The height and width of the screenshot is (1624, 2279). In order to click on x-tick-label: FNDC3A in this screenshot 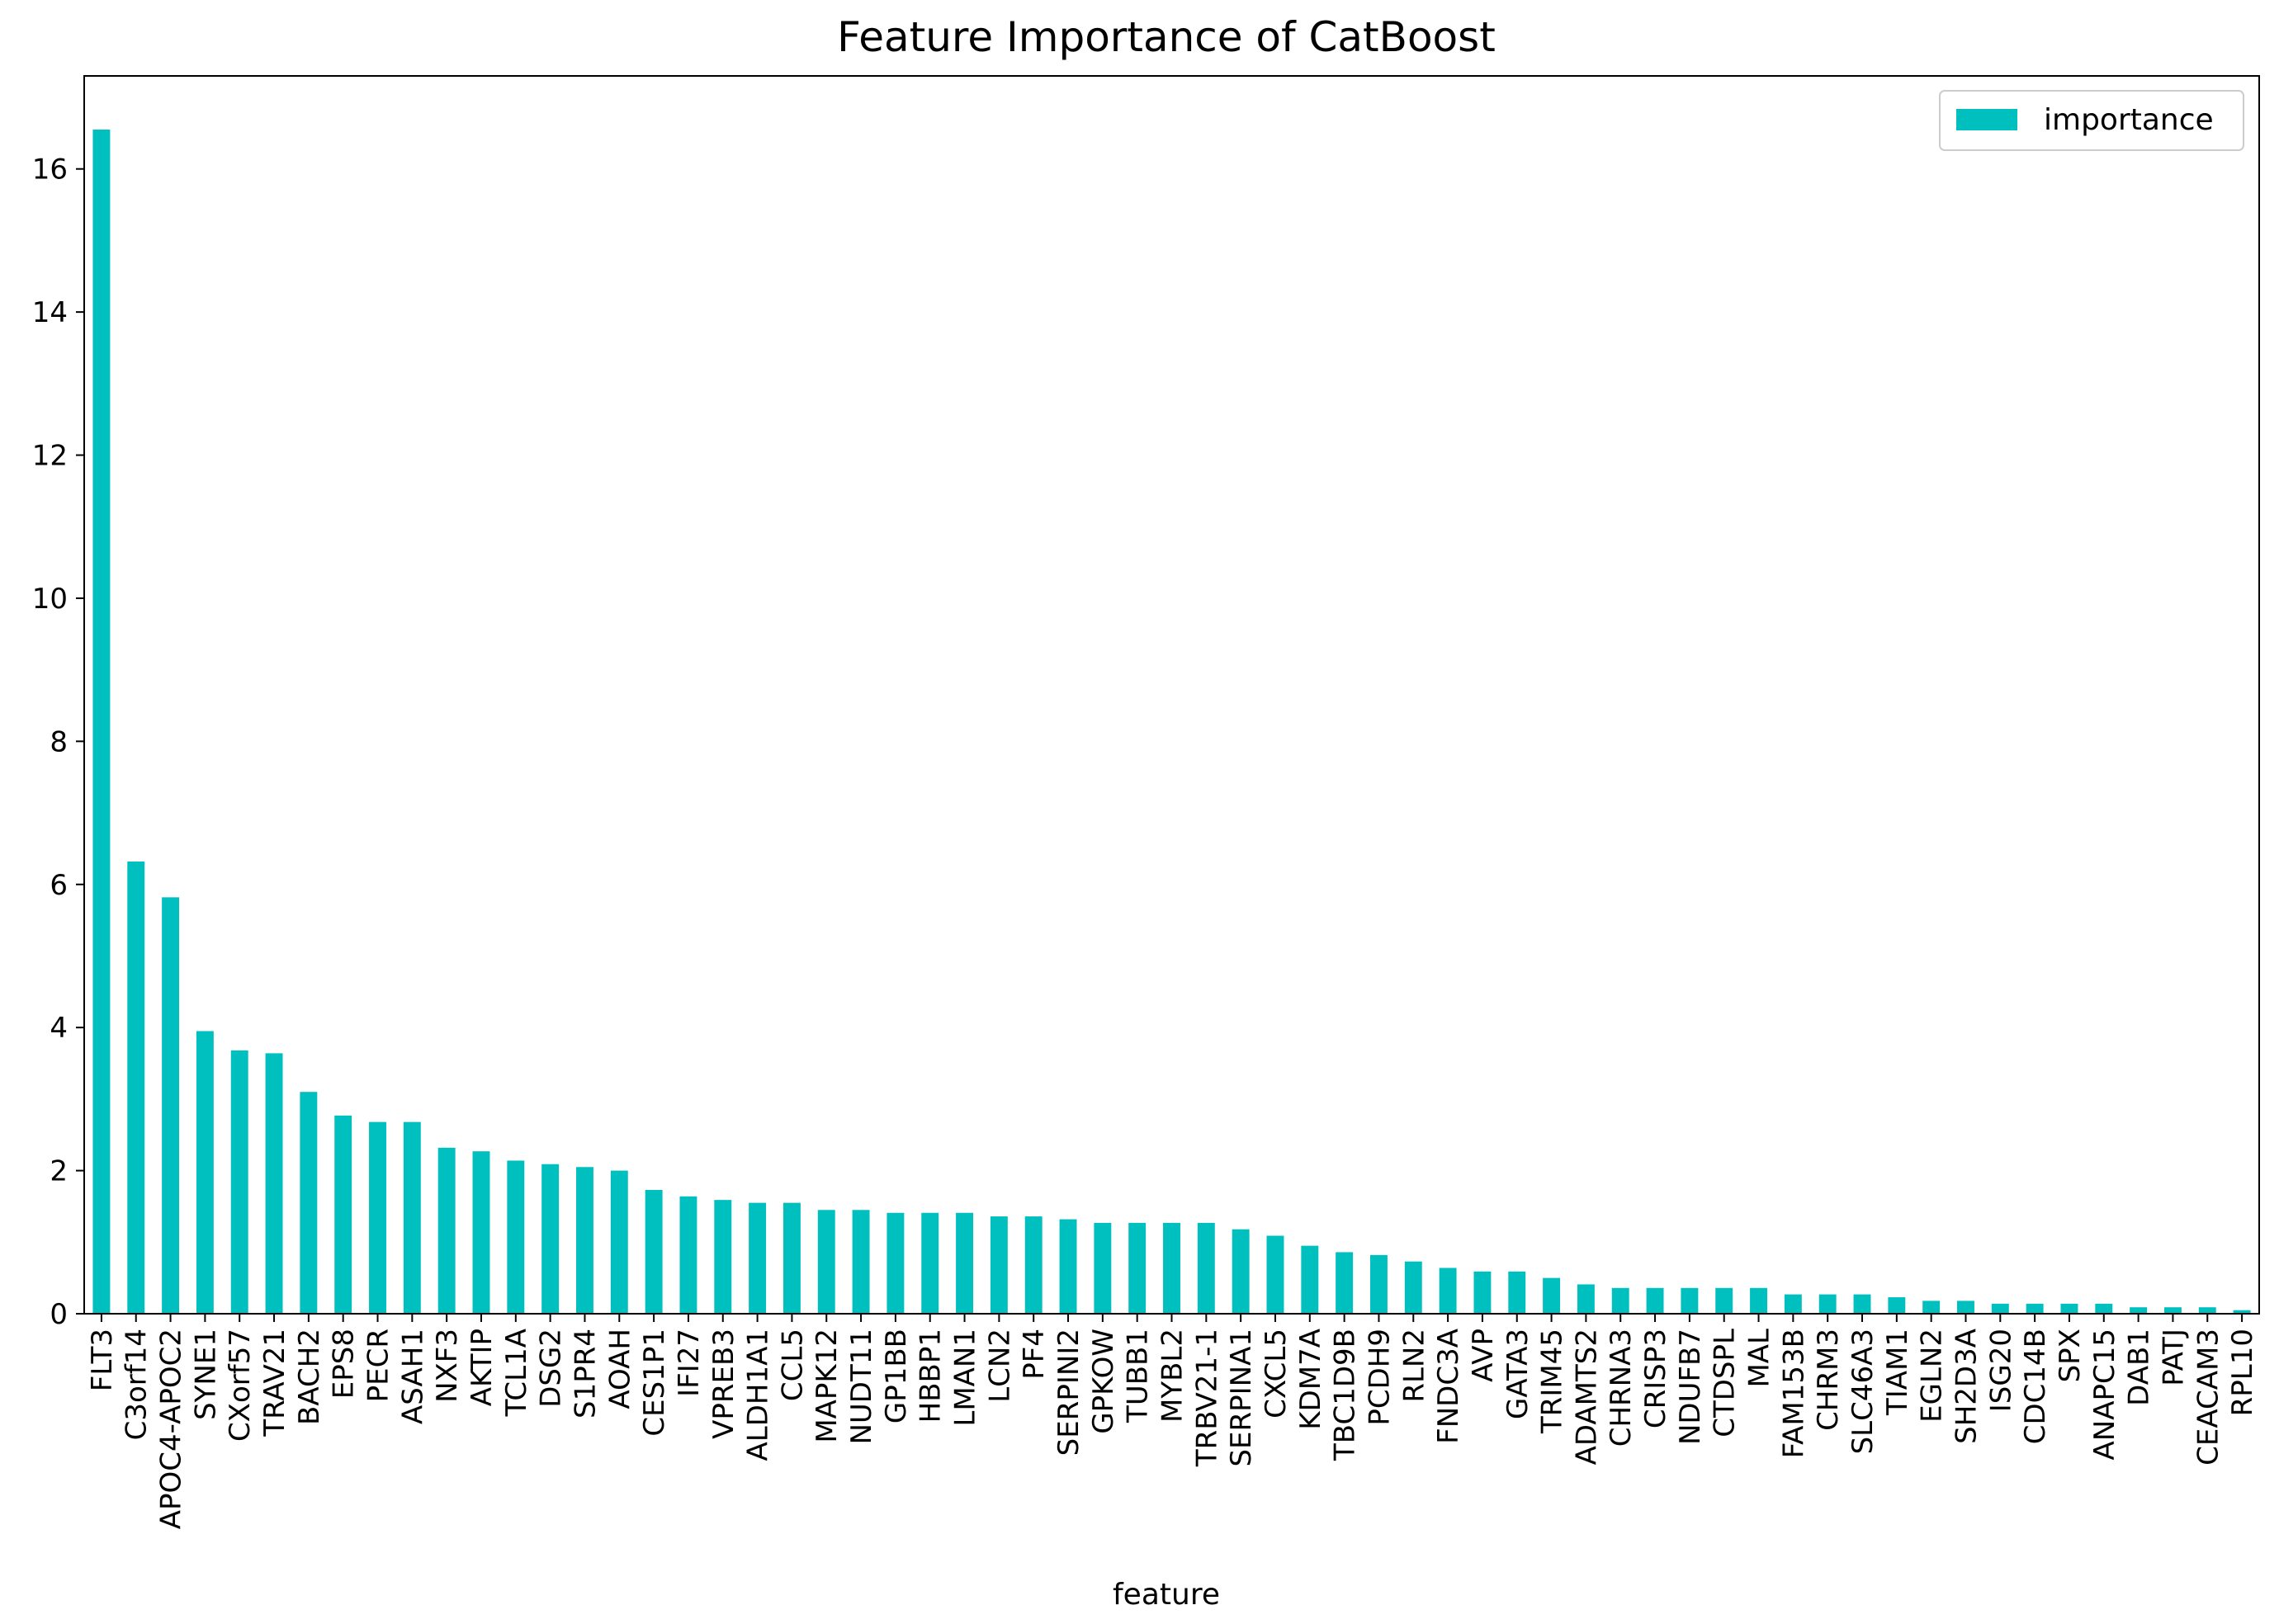, I will do `click(1449, 1386)`.